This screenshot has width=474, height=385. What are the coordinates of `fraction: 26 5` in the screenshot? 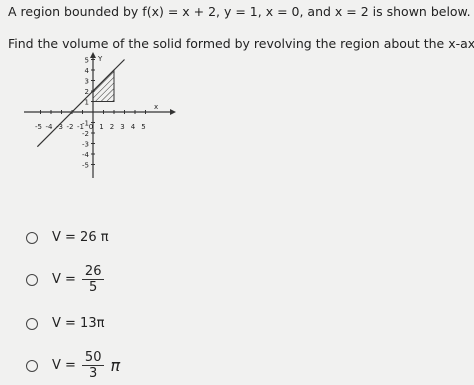 It's located at (93, 279).